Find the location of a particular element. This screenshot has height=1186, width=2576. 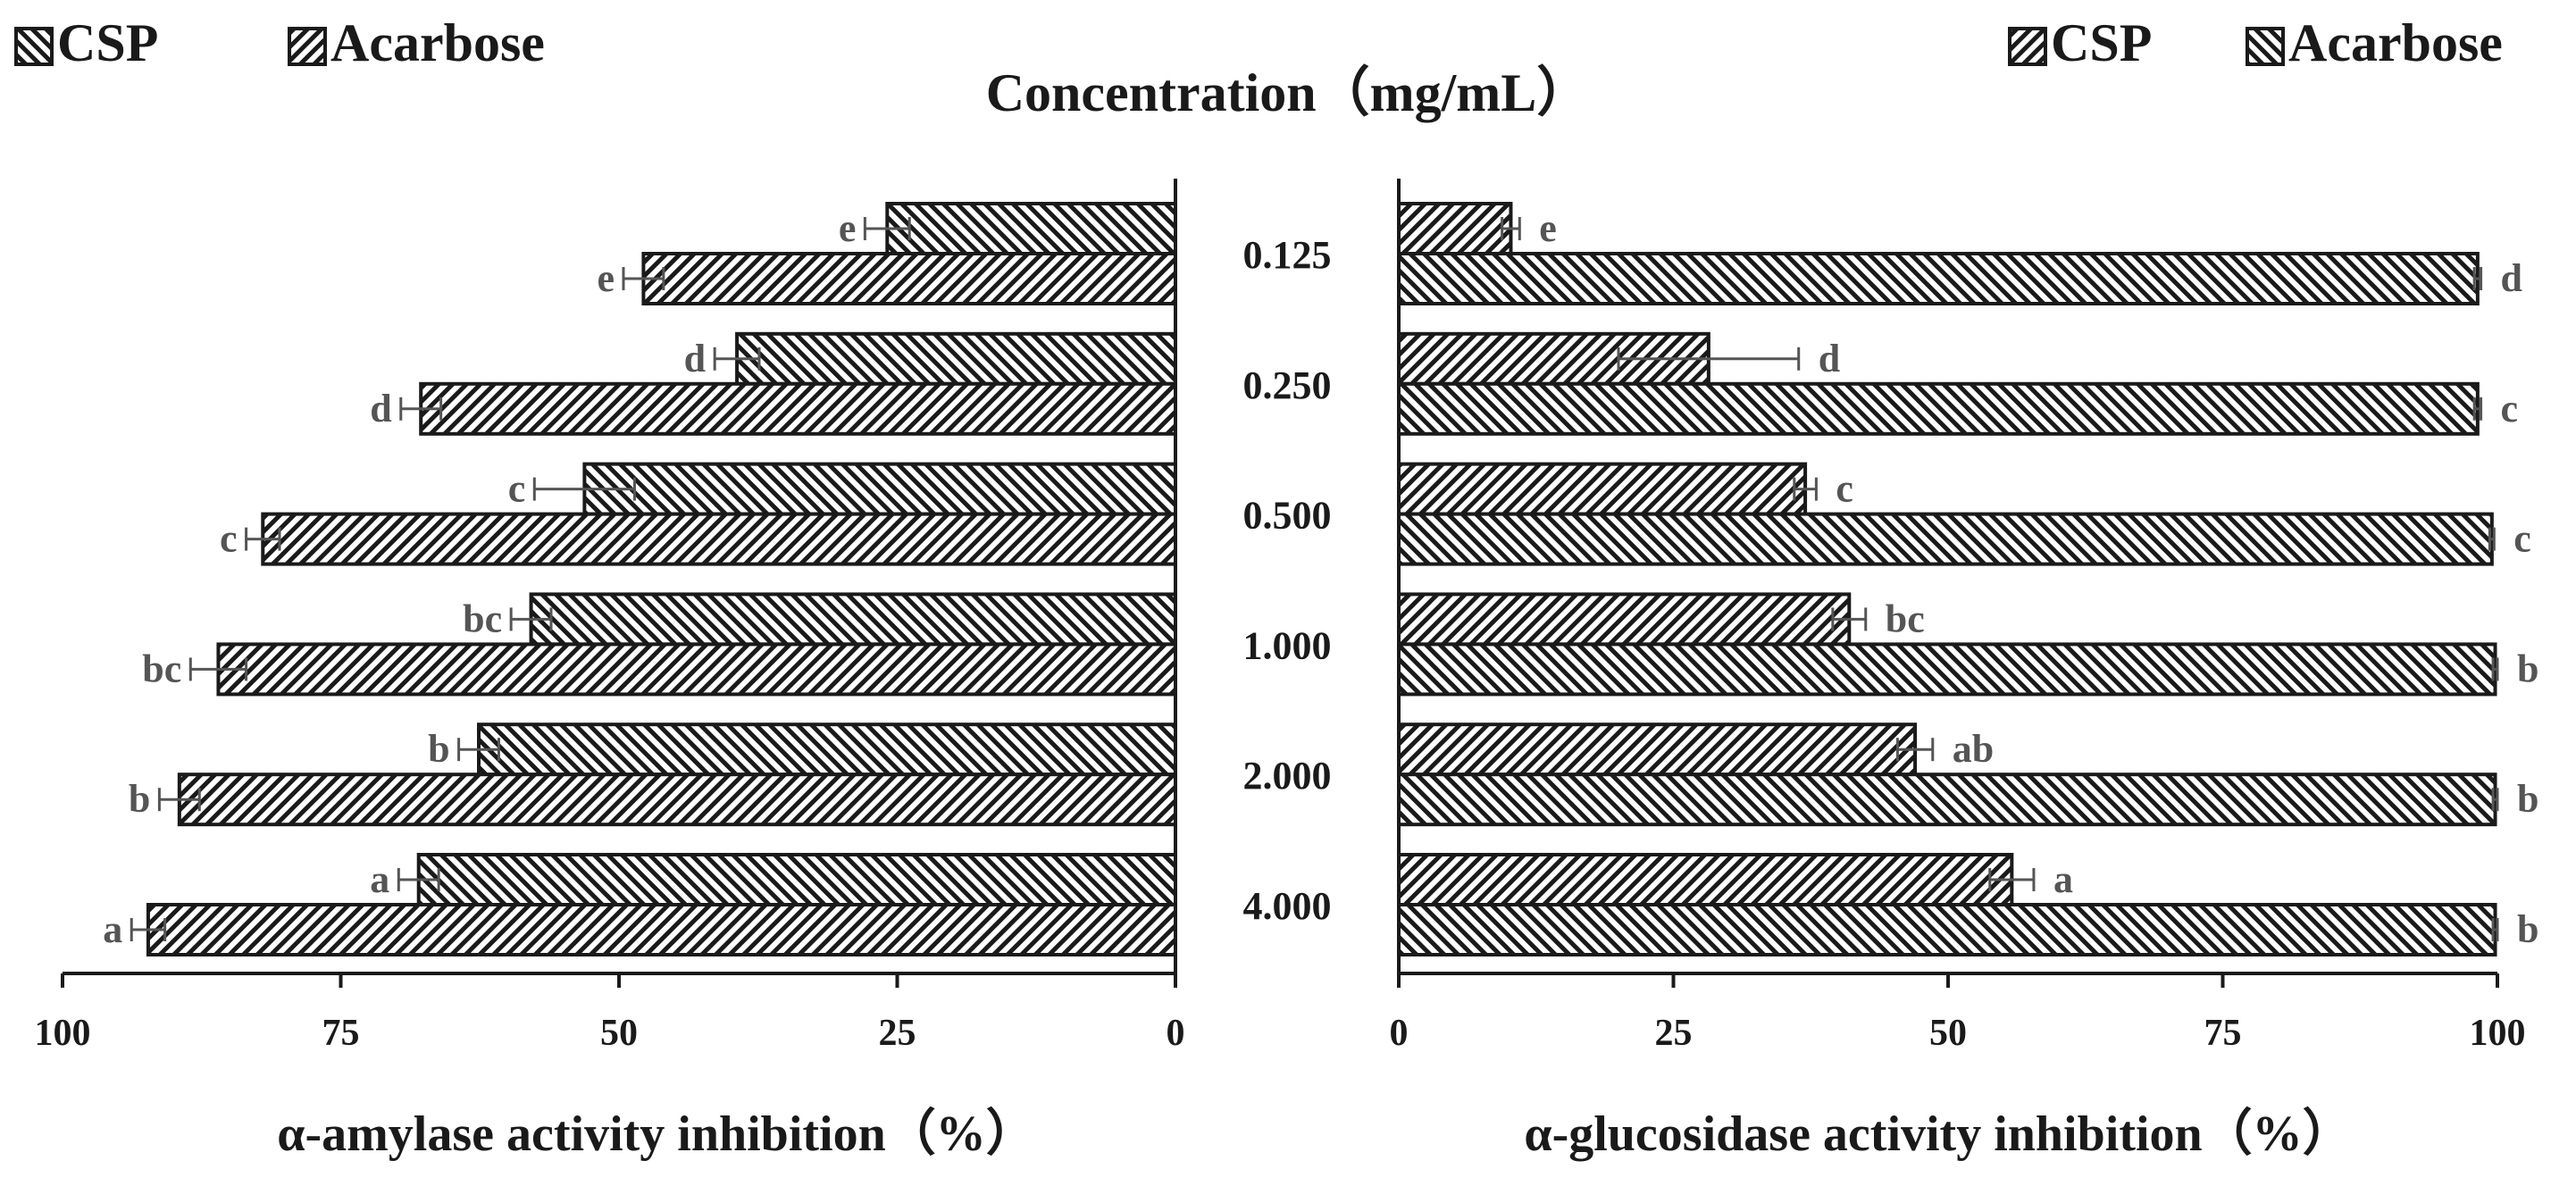

sig-letter-alpha-amylase-acarbose-0.125: e is located at coordinates (606, 278).